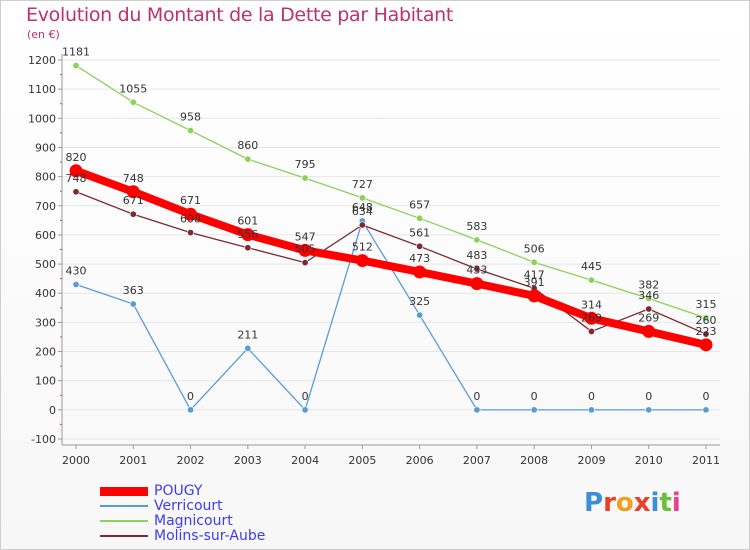  What do you see at coordinates (305, 164) in the screenshot?
I see `data-label: 795` at bounding box center [305, 164].